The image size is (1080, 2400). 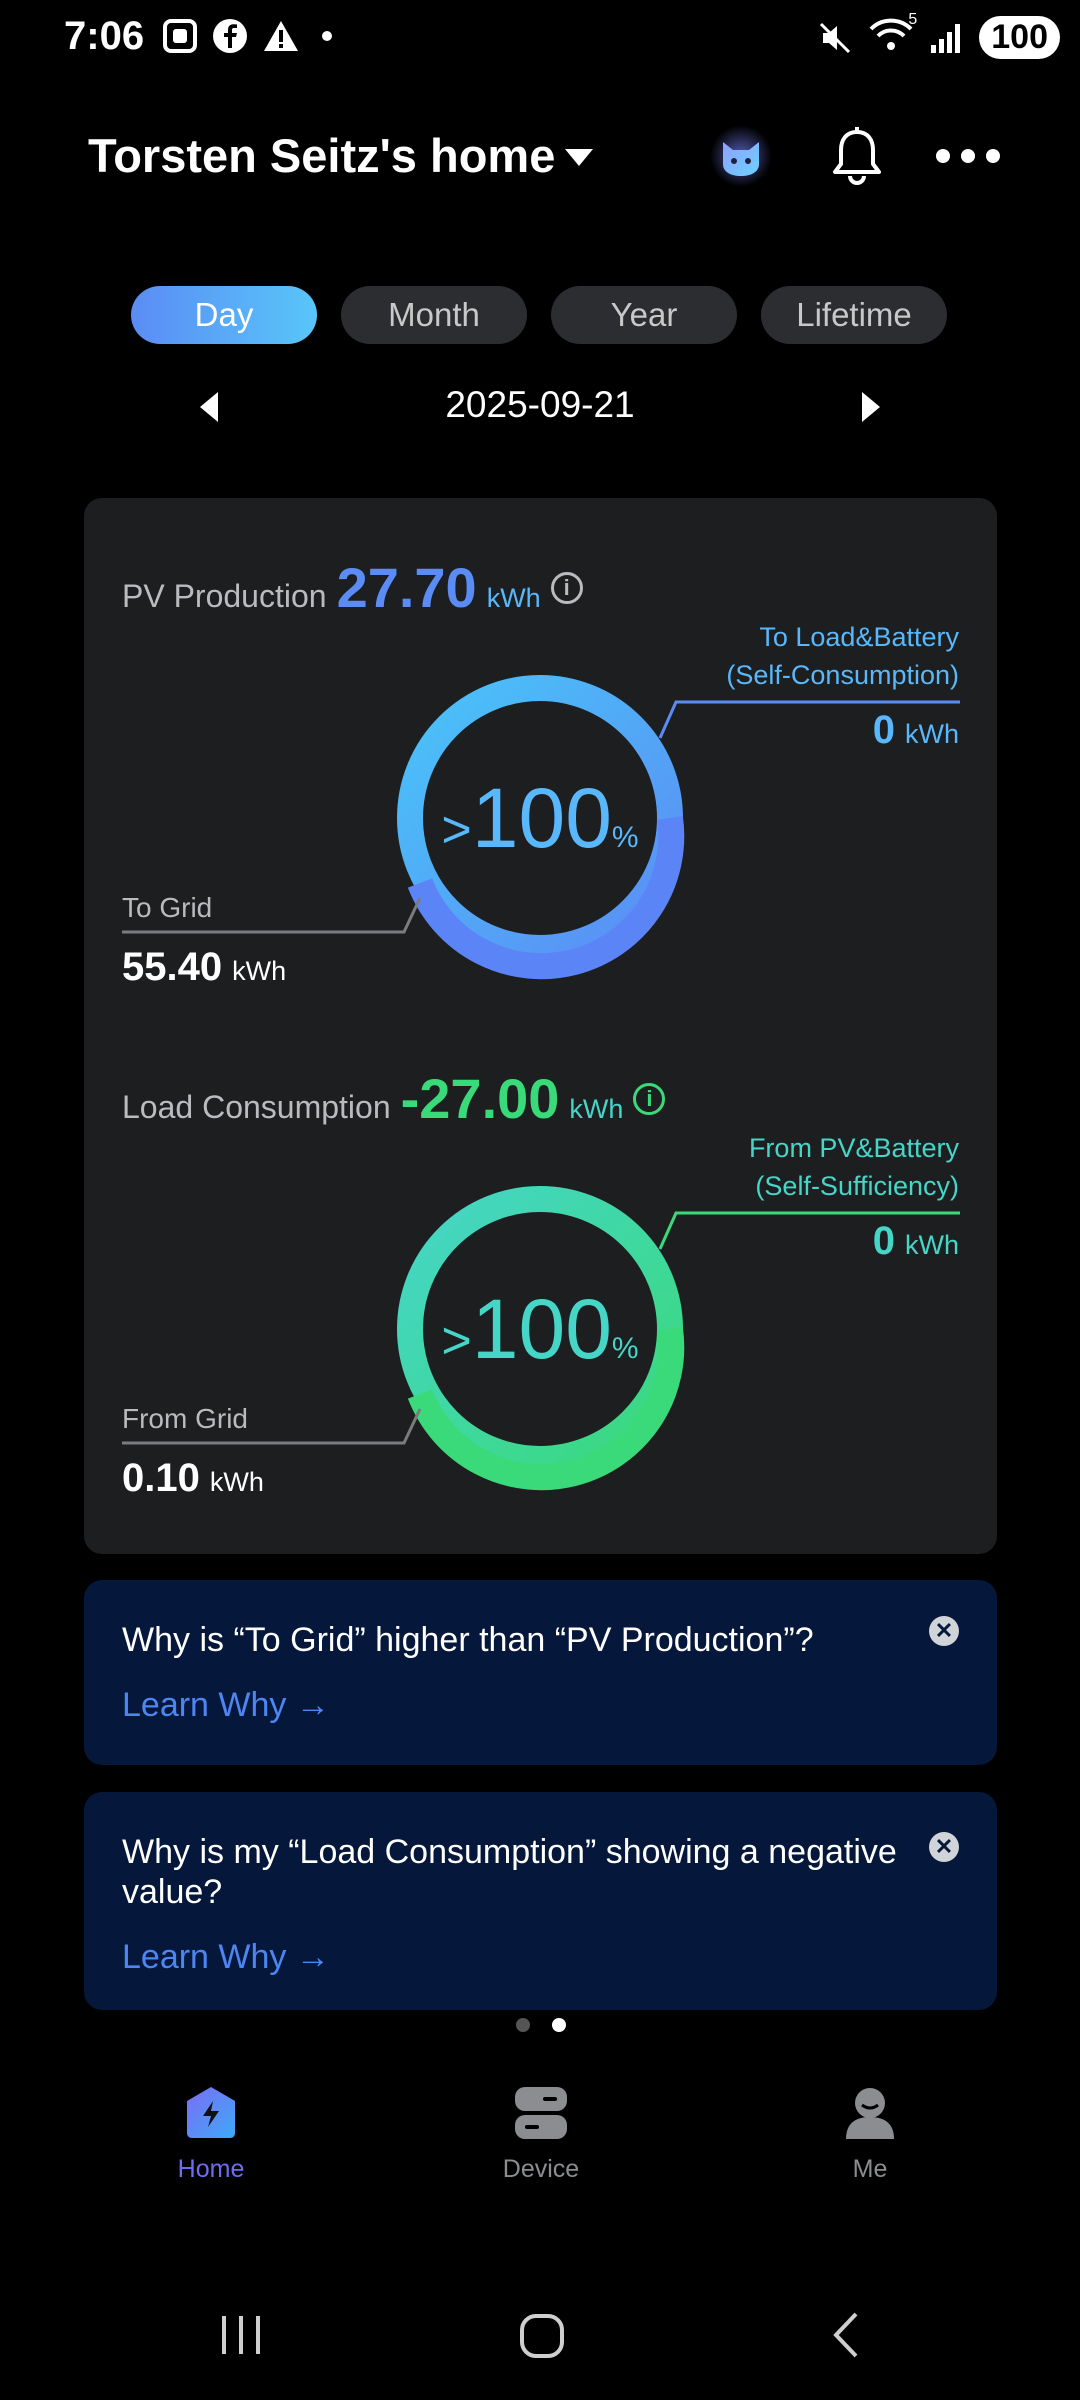 What do you see at coordinates (871, 407) in the screenshot?
I see `next-date-icon` at bounding box center [871, 407].